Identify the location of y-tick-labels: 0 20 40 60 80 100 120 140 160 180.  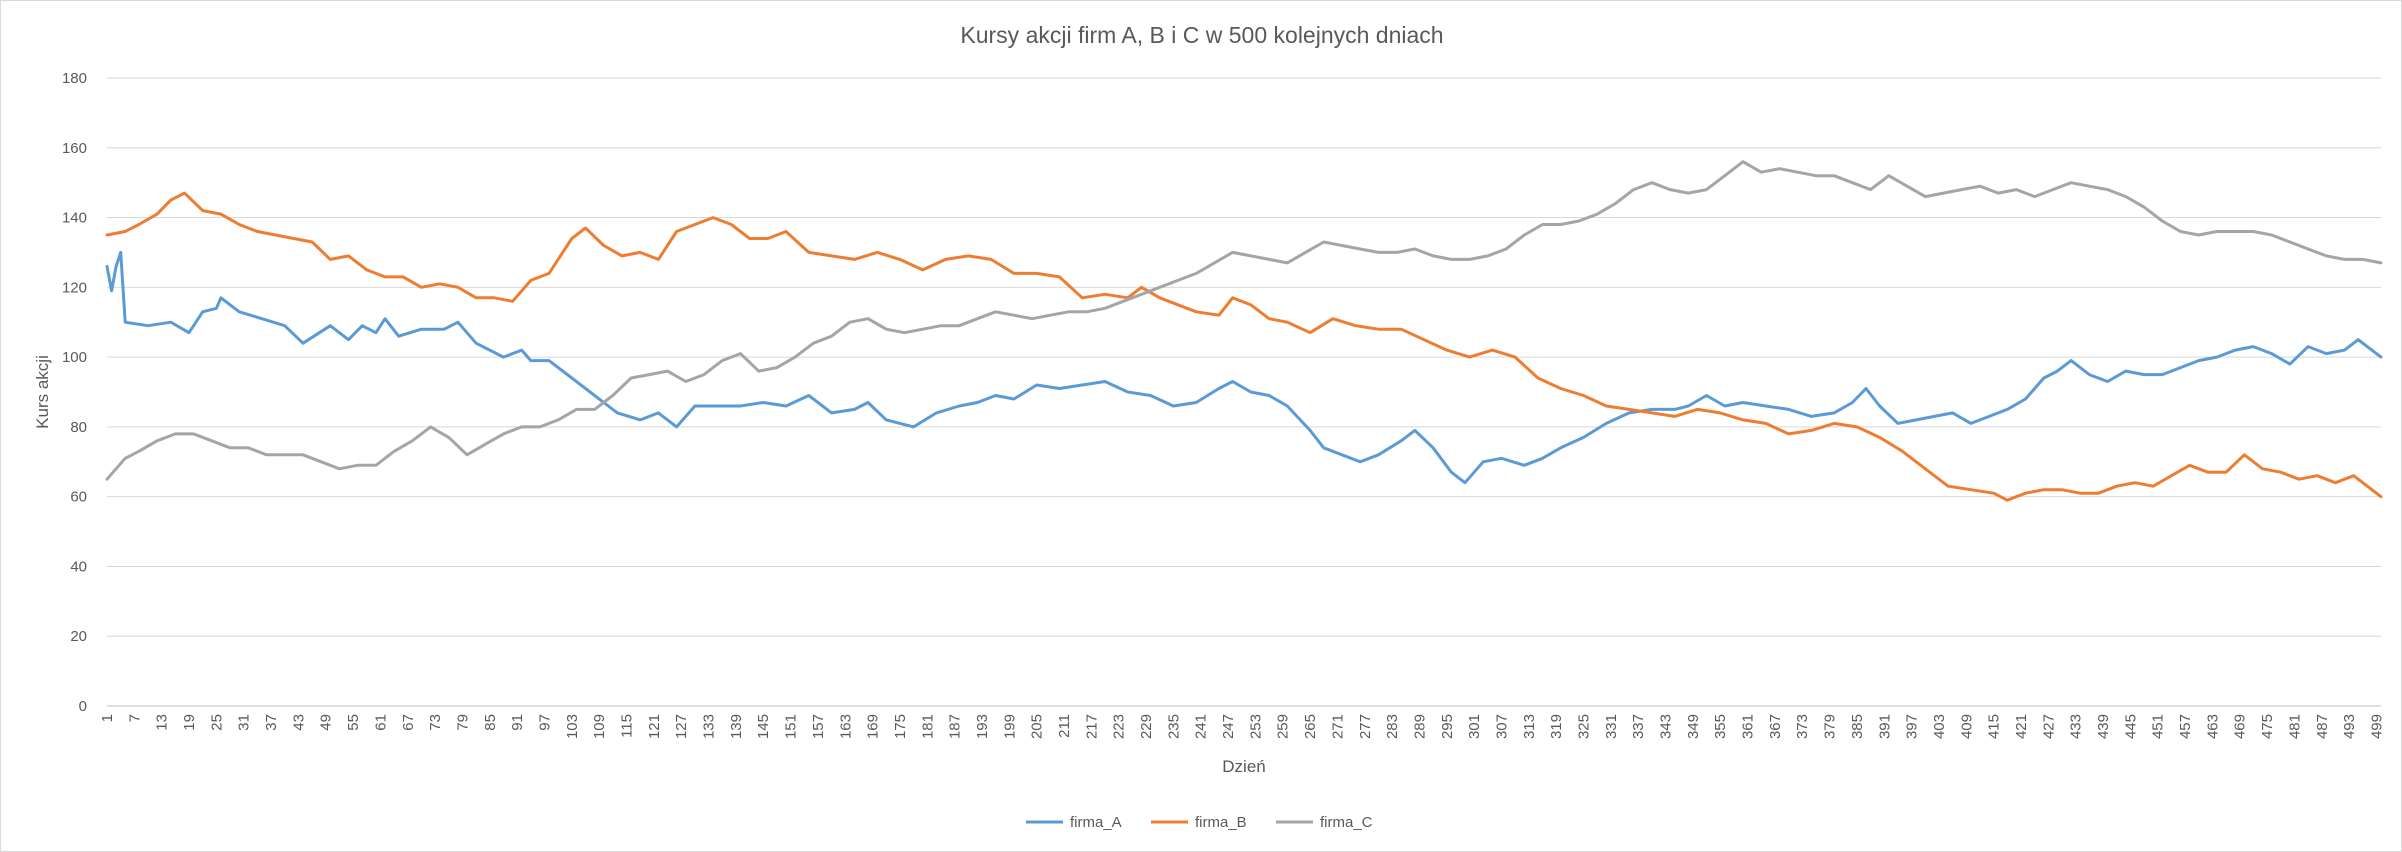
(74, 392).